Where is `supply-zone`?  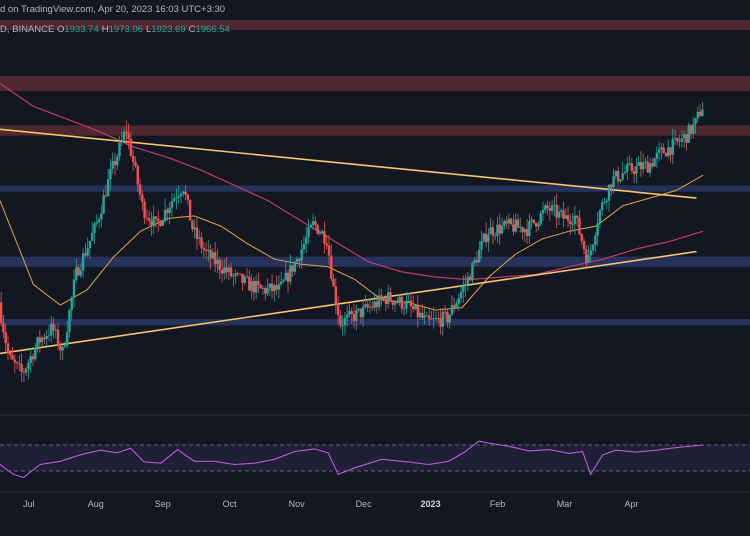 supply-zone is located at coordinates (375, 130).